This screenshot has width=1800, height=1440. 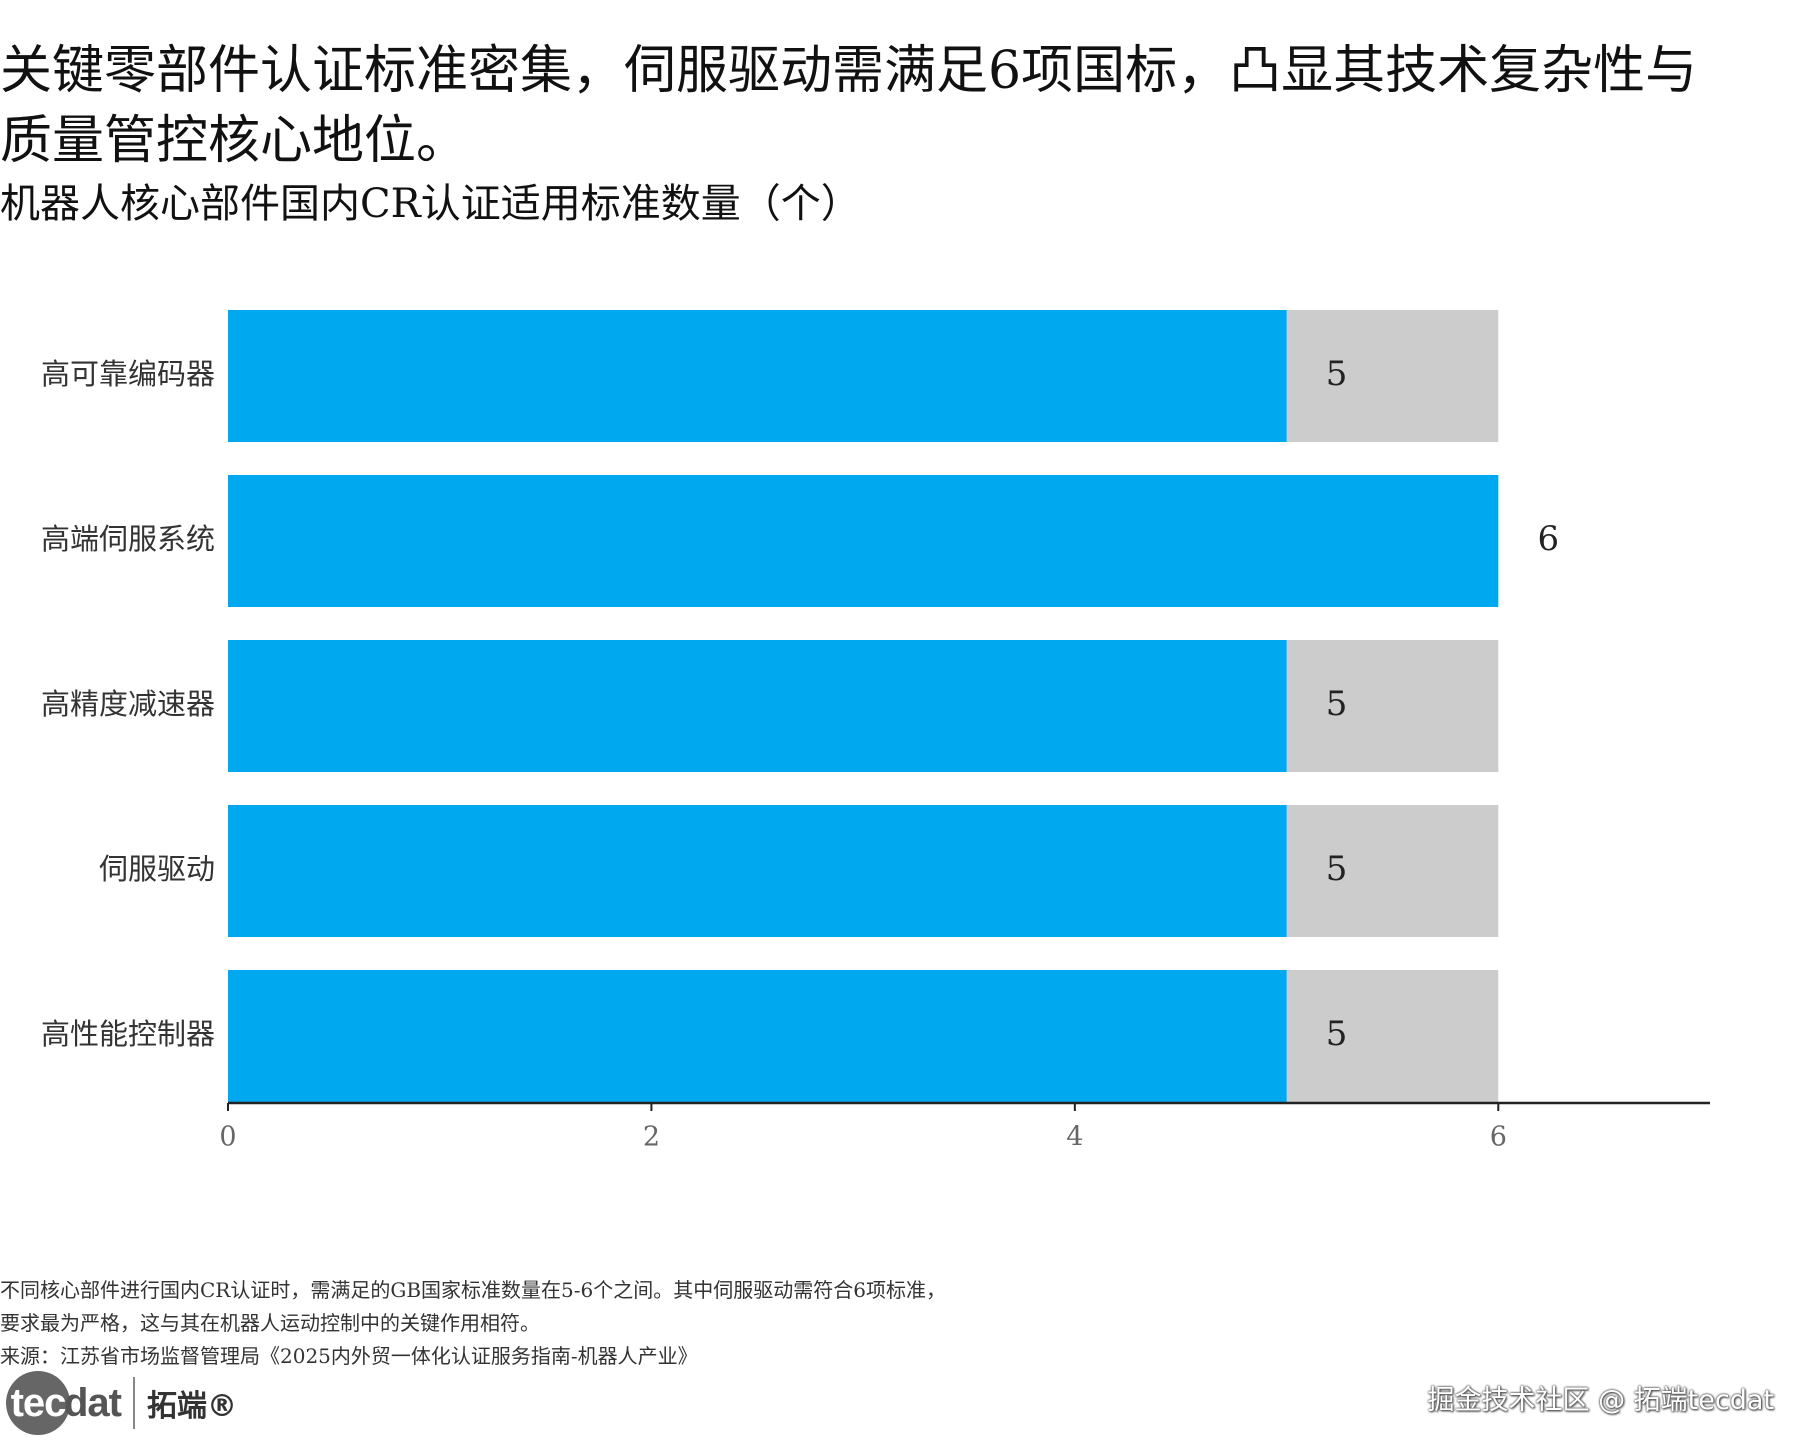 What do you see at coordinates (128, 374) in the screenshot?
I see `category-label: 高可靠编码器` at bounding box center [128, 374].